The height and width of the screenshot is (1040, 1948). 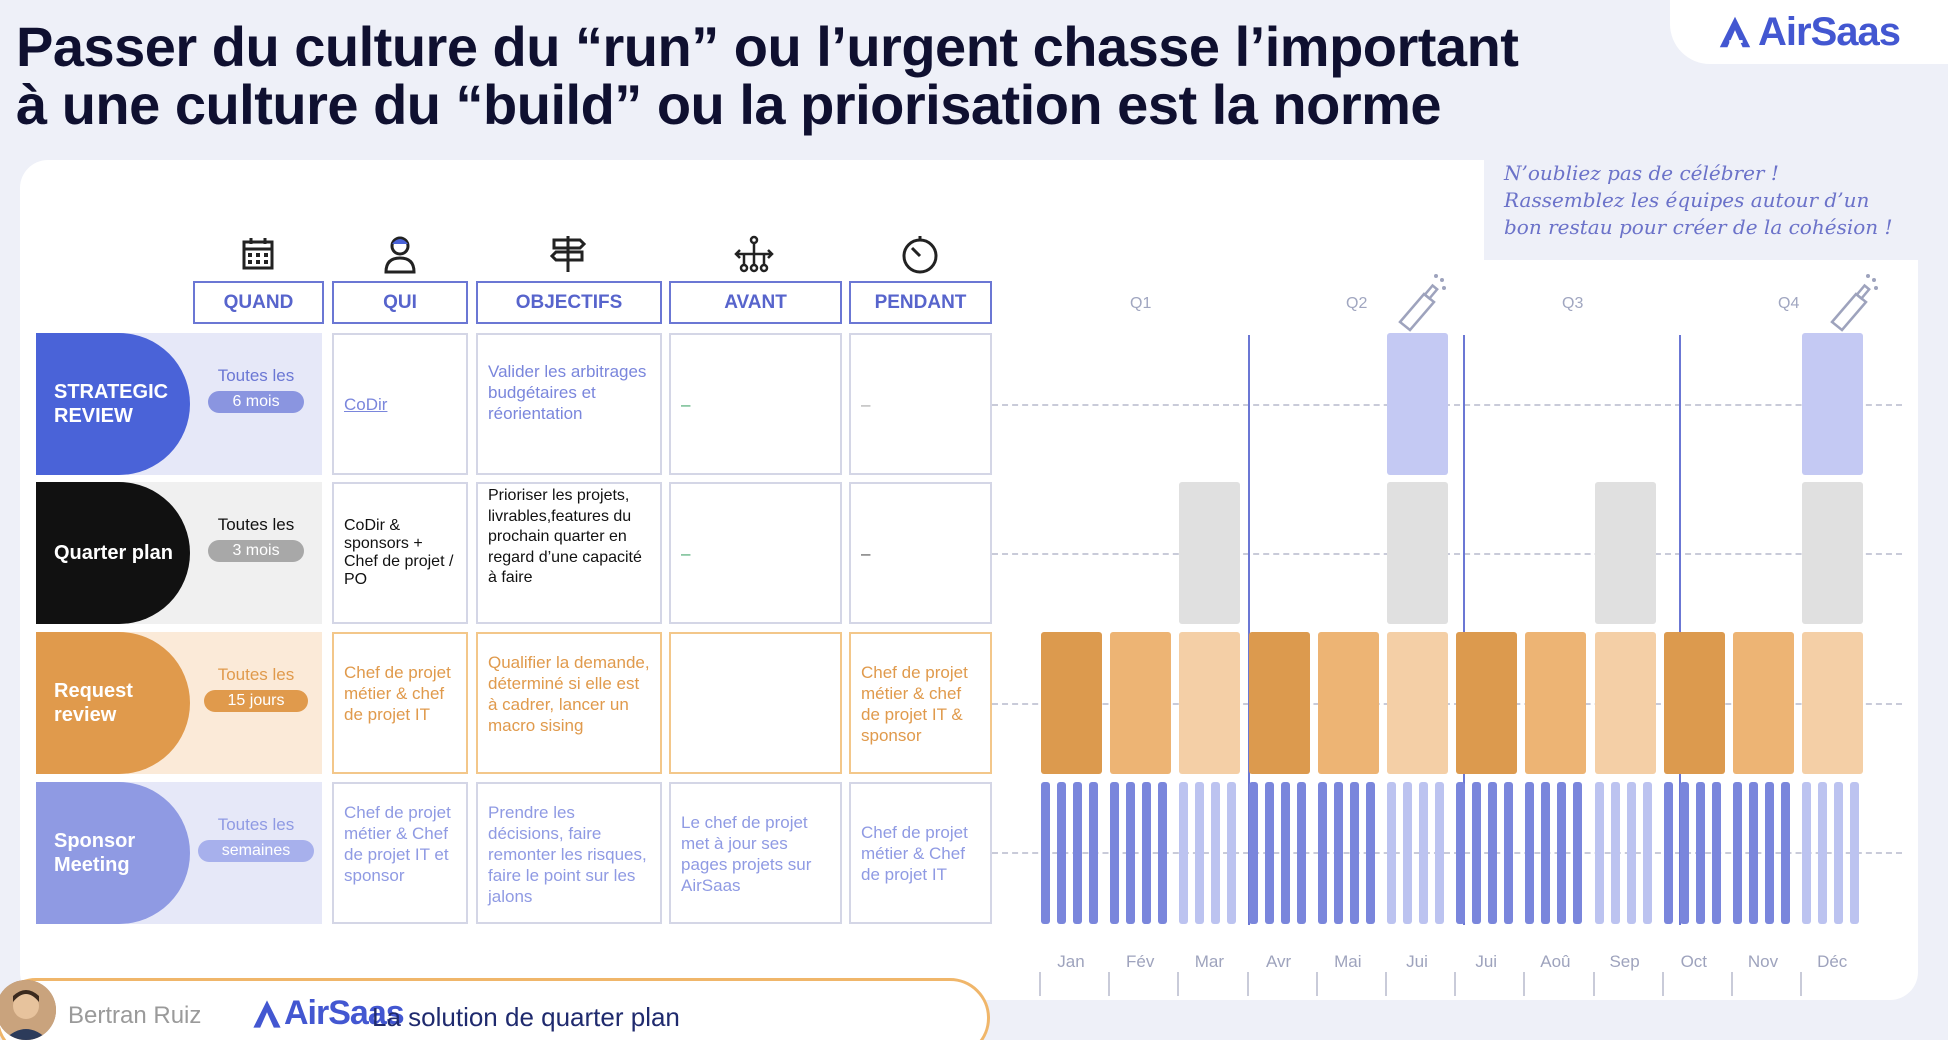 What do you see at coordinates (135, 1015) in the screenshot?
I see `presenter-name: Bertran Ruiz` at bounding box center [135, 1015].